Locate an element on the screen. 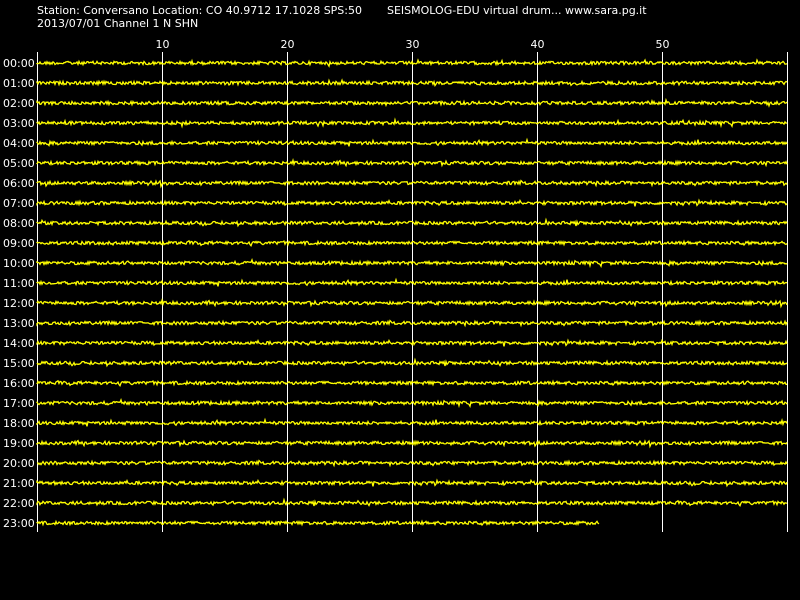 The width and height of the screenshot is (800, 600). hour-label-0800: 08:00 is located at coordinates (19, 223).